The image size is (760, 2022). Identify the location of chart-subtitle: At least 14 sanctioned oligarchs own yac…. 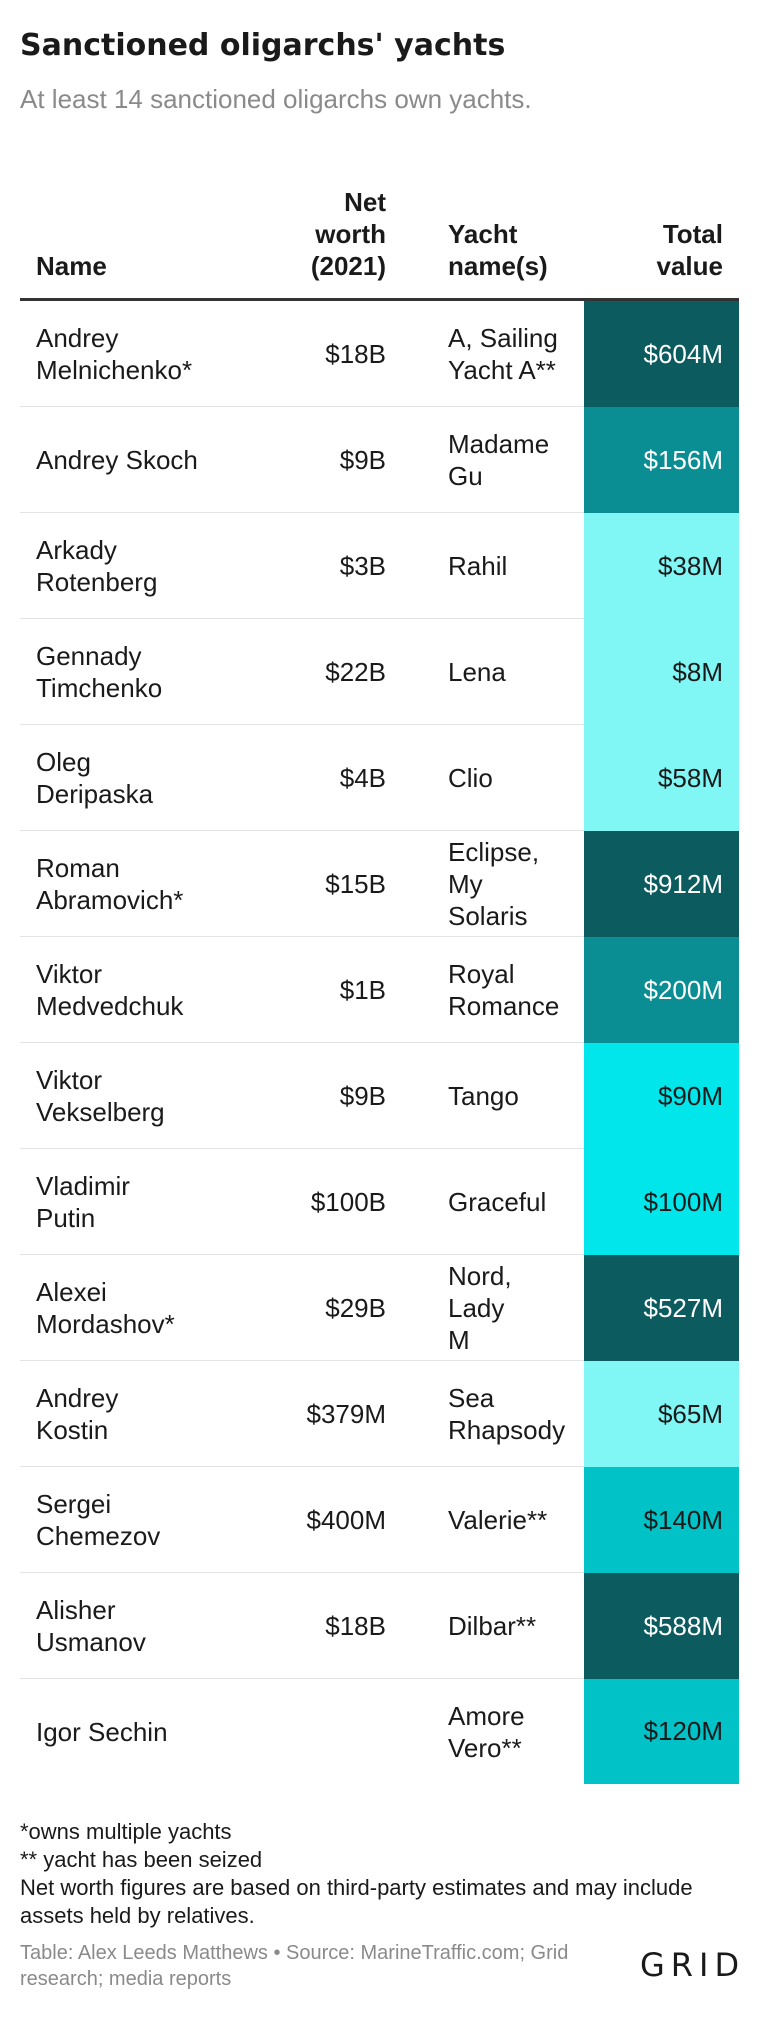
(276, 99).